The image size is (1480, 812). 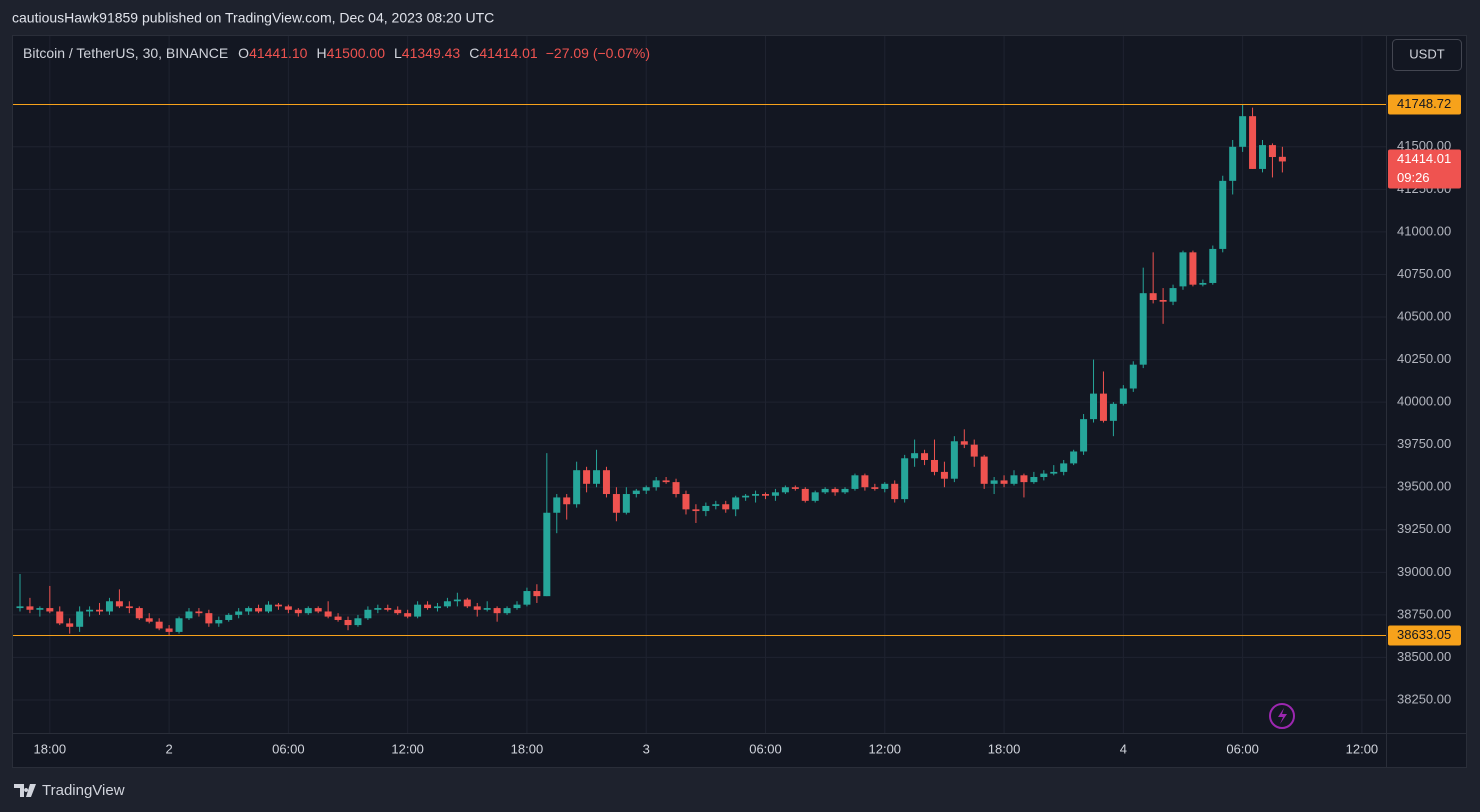 I want to click on brand-logo, so click(x=25, y=790).